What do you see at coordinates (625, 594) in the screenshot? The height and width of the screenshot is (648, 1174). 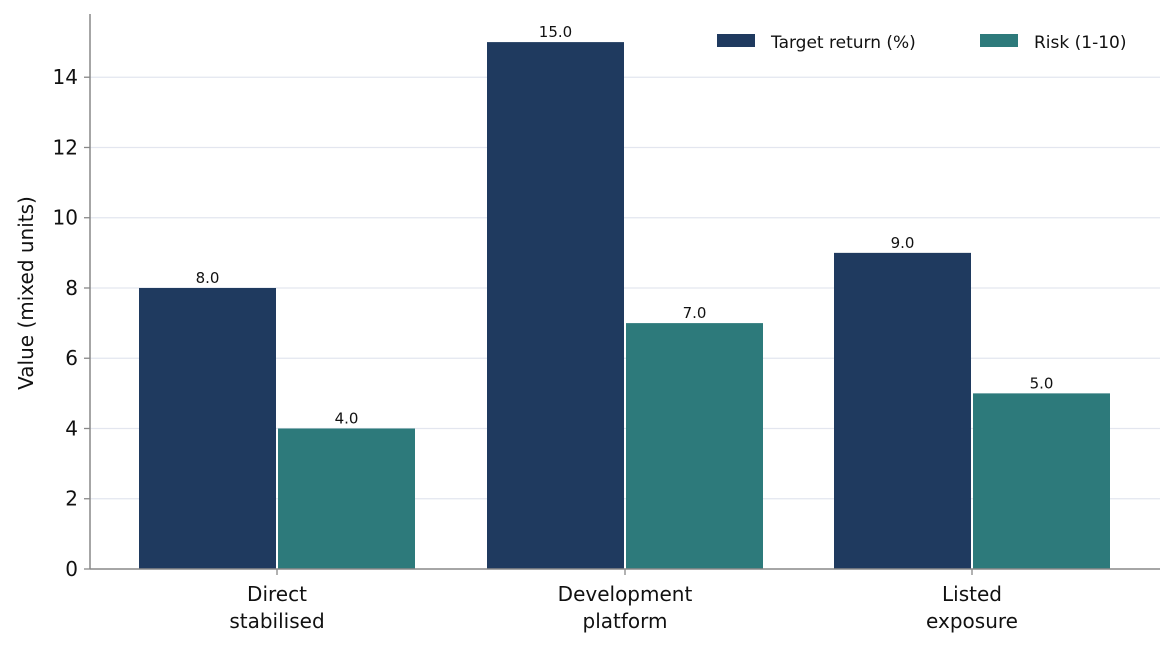 I see `x-category-label: Development` at bounding box center [625, 594].